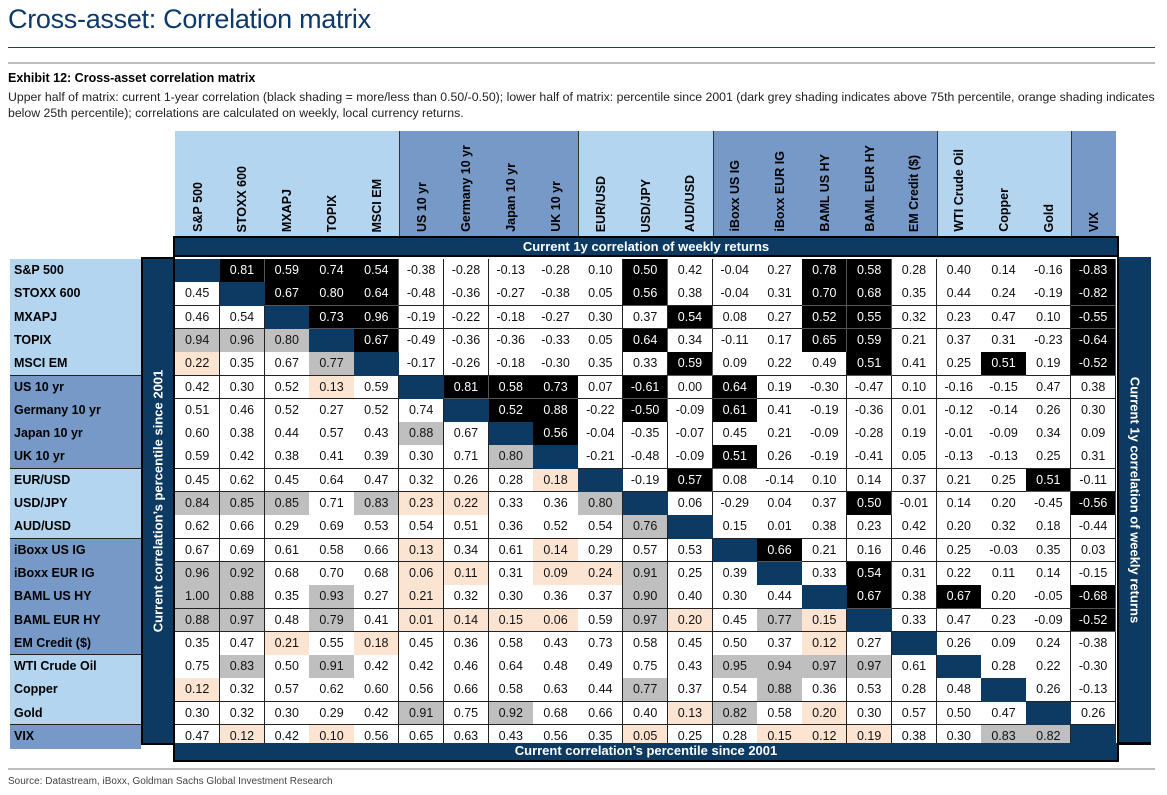  I want to click on percentile-cell: 0.33, so click(511, 504).